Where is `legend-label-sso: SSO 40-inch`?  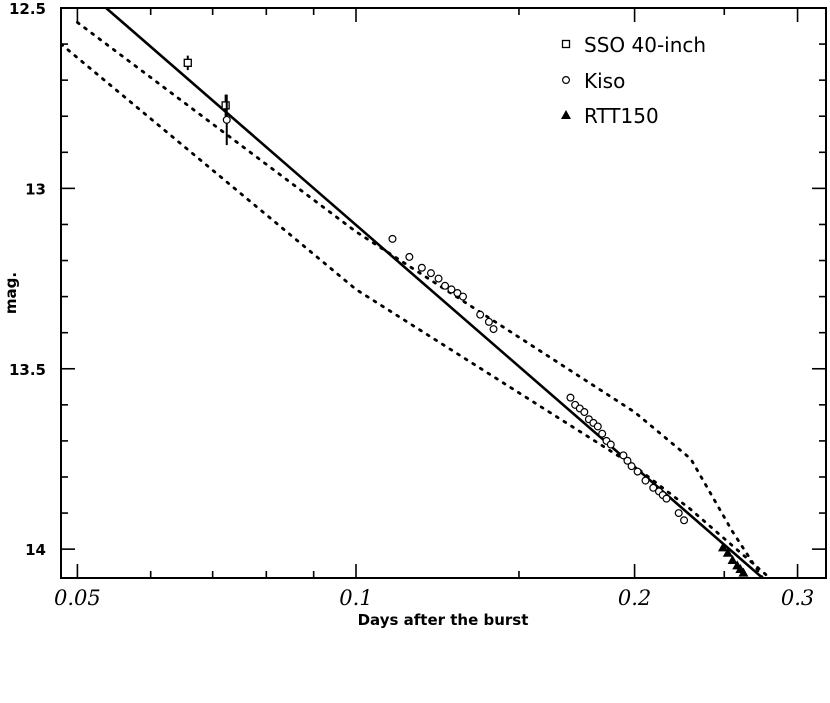 legend-label-sso: SSO 40-inch is located at coordinates (645, 45).